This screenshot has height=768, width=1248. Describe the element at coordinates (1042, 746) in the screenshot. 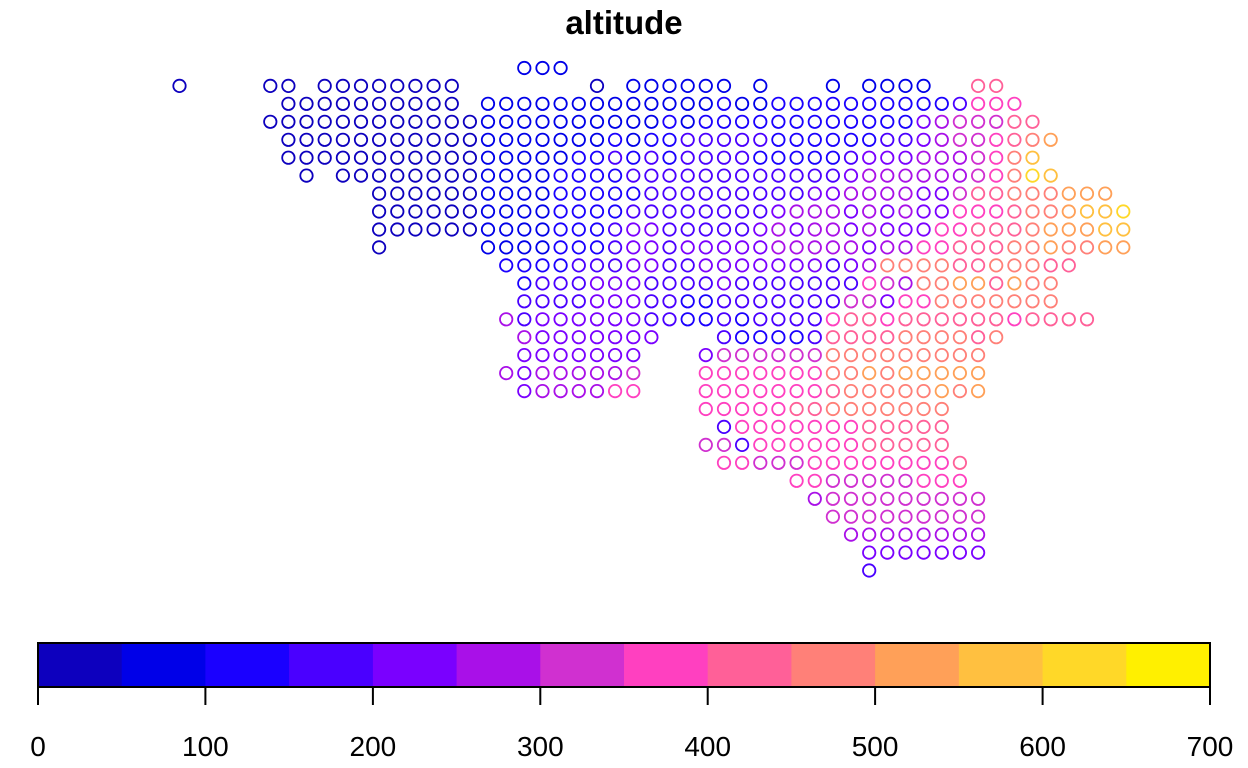

I see `legend-tick-label: 600` at that location.